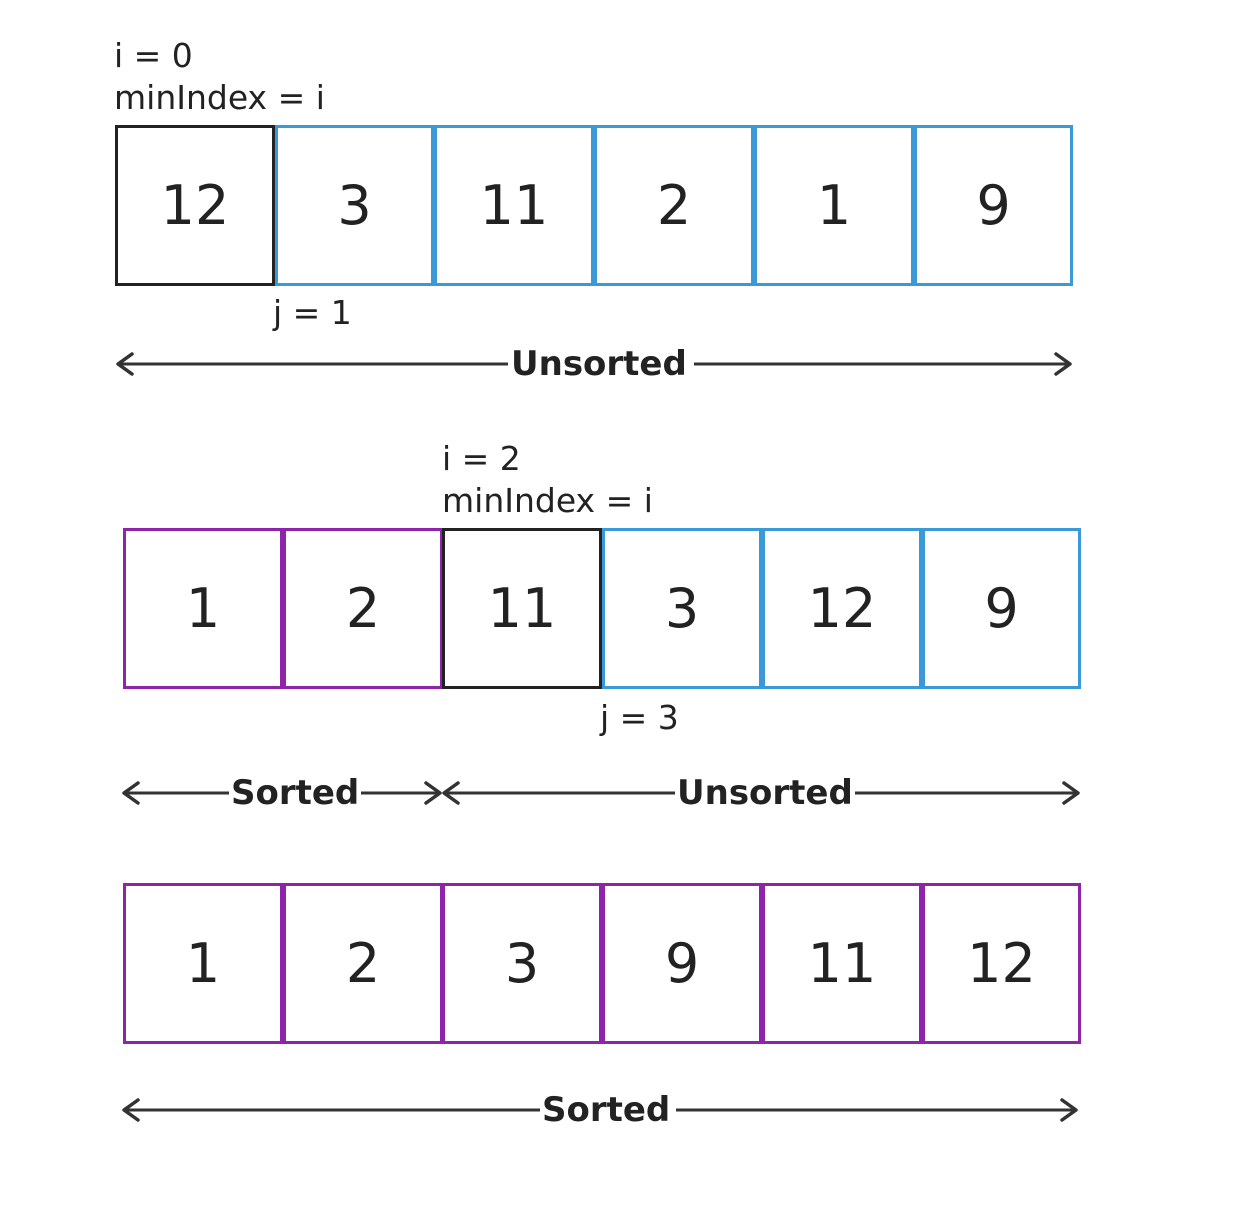 This screenshot has height=1228, width=1244. Describe the element at coordinates (312, 312) in the screenshot. I see `step1-j-label: j = 1` at that location.